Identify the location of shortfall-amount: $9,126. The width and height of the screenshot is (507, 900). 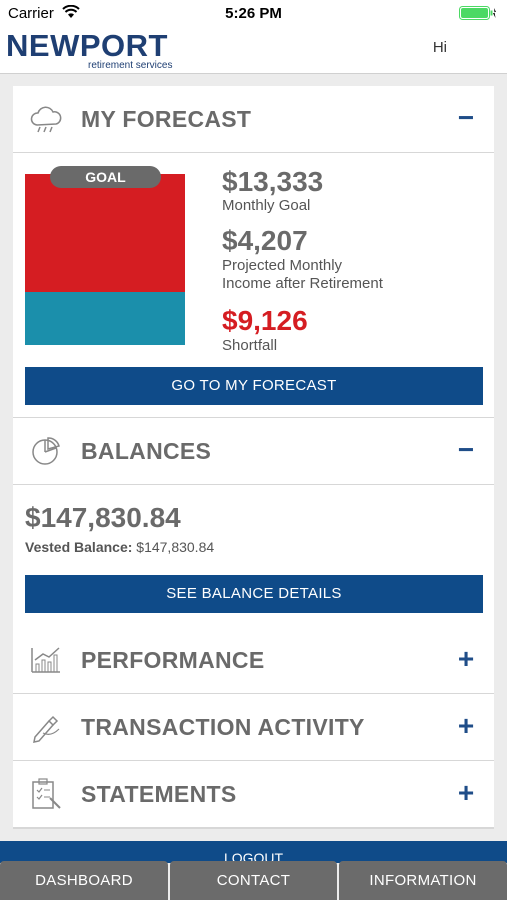
(265, 320).